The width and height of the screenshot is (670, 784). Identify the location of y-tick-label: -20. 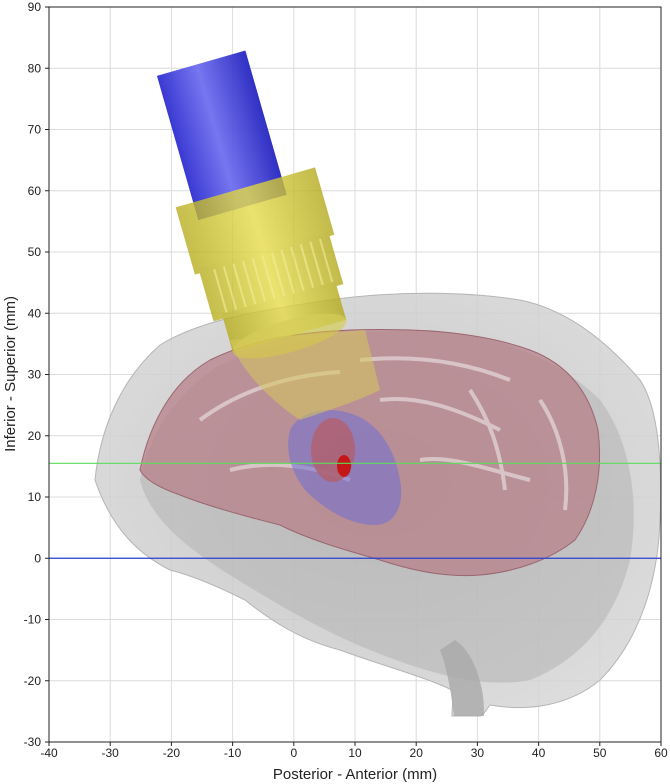
(33, 681).